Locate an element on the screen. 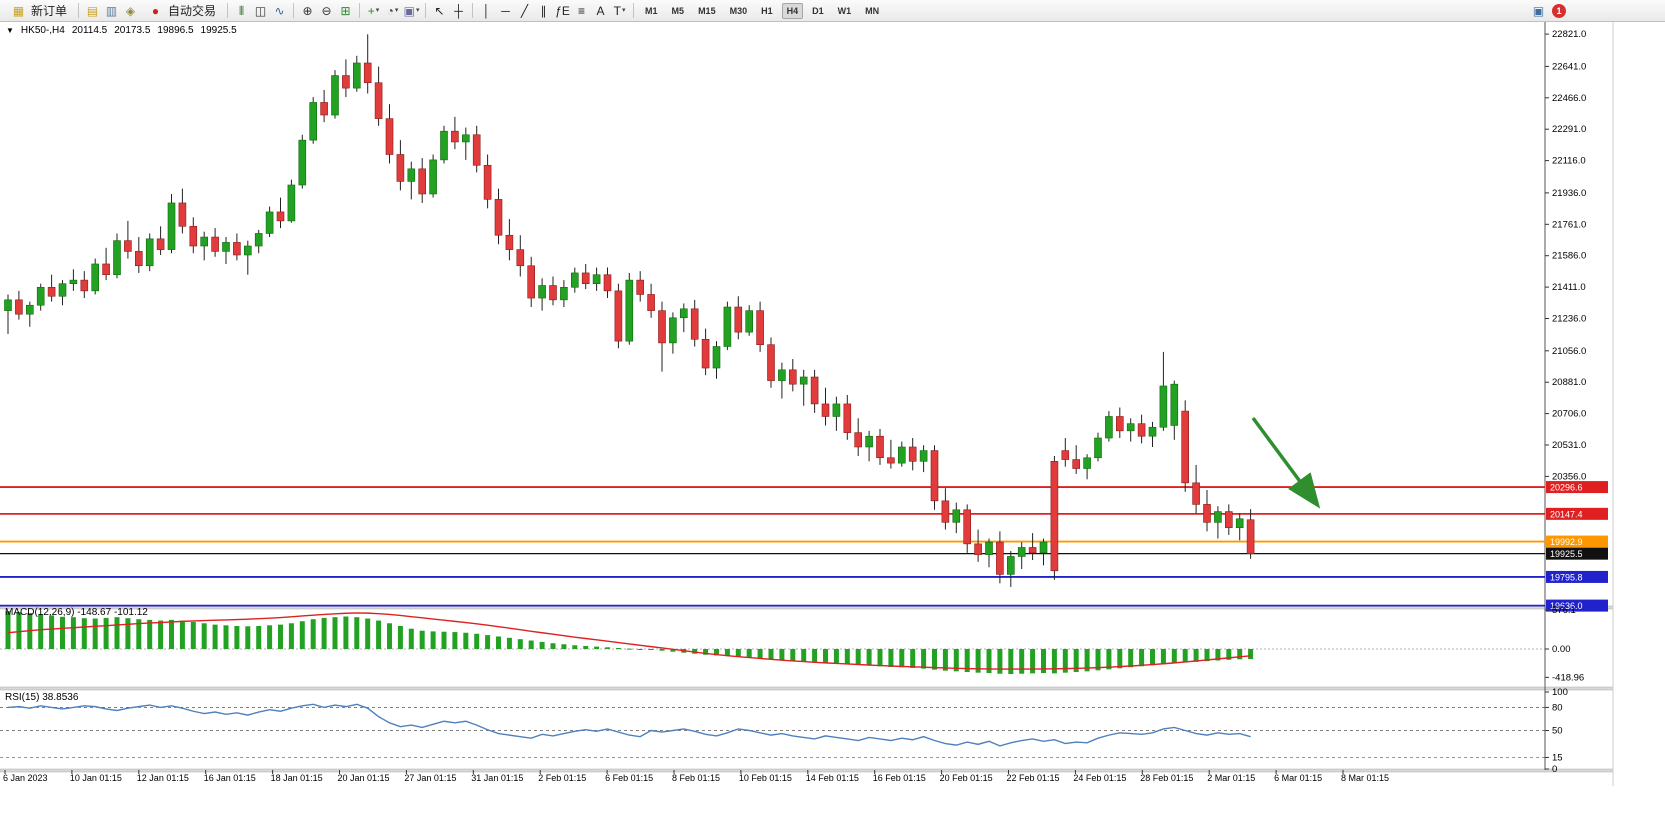 This screenshot has height=838, width=1665. svg-text: 22641.0 is located at coordinates (1569, 66).